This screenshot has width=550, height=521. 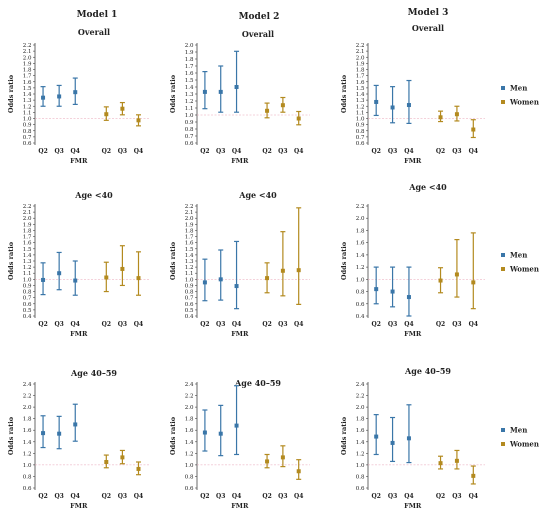 I want to click on panel-title: Overall, so click(x=428, y=28).